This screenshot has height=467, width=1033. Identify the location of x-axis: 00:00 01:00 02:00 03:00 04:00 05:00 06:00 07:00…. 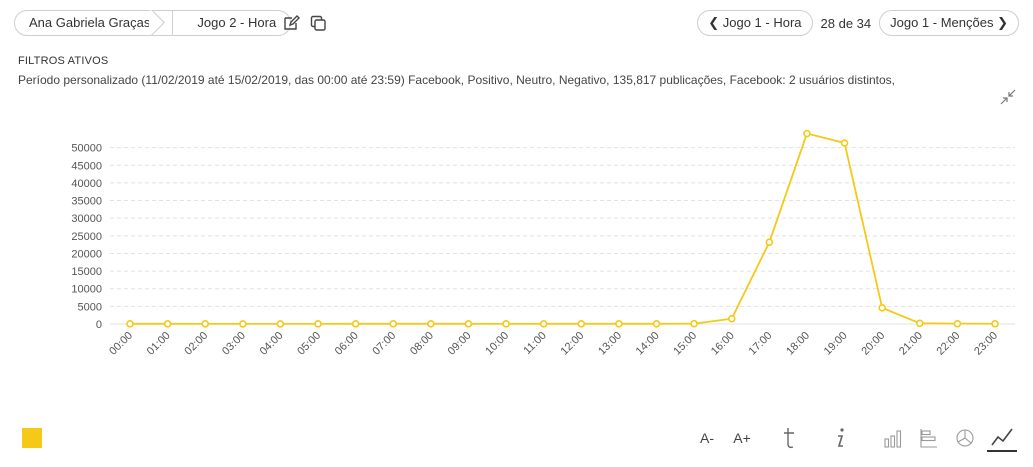
(553, 344).